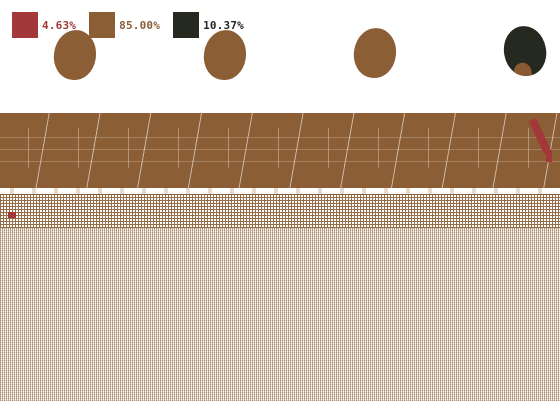 The height and width of the screenshot is (401, 560). What do you see at coordinates (525, 51) in the screenshot?
I see `dark-blob` at bounding box center [525, 51].